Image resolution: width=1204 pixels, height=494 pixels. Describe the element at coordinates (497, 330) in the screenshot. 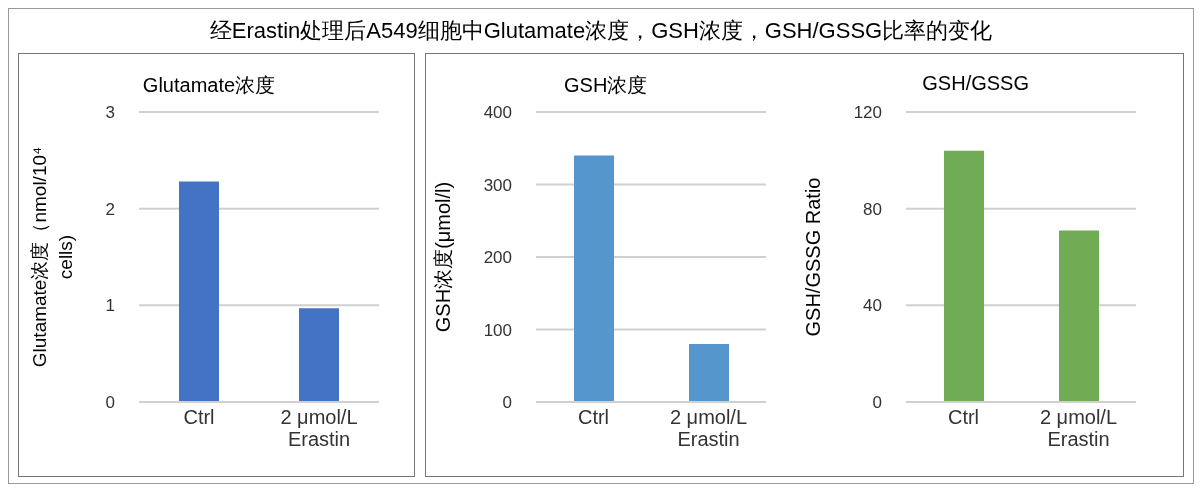

I see `y-tick-label: 100` at that location.